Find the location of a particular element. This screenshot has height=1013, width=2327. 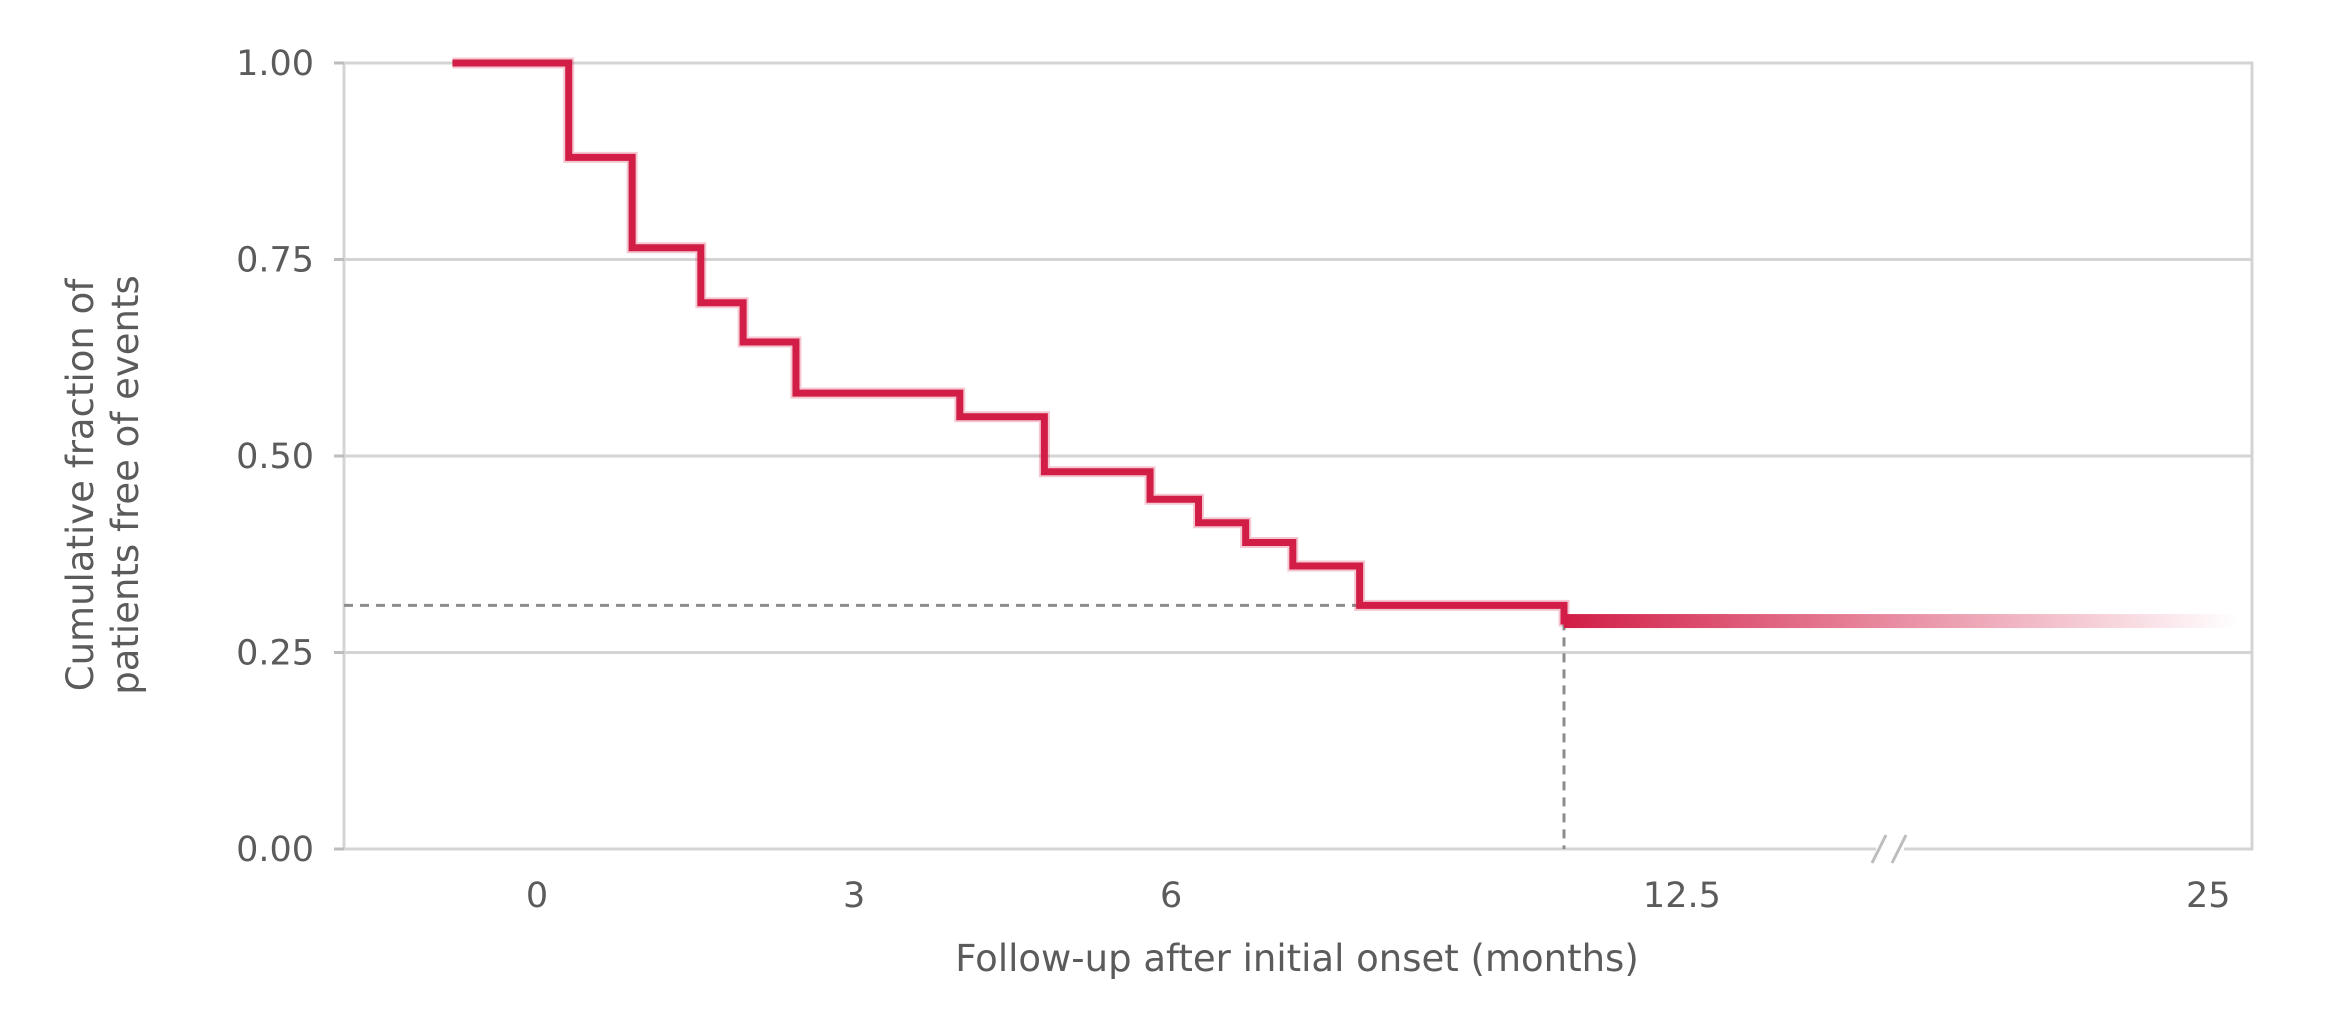

axis-break-mark is located at coordinates (1889, 849).